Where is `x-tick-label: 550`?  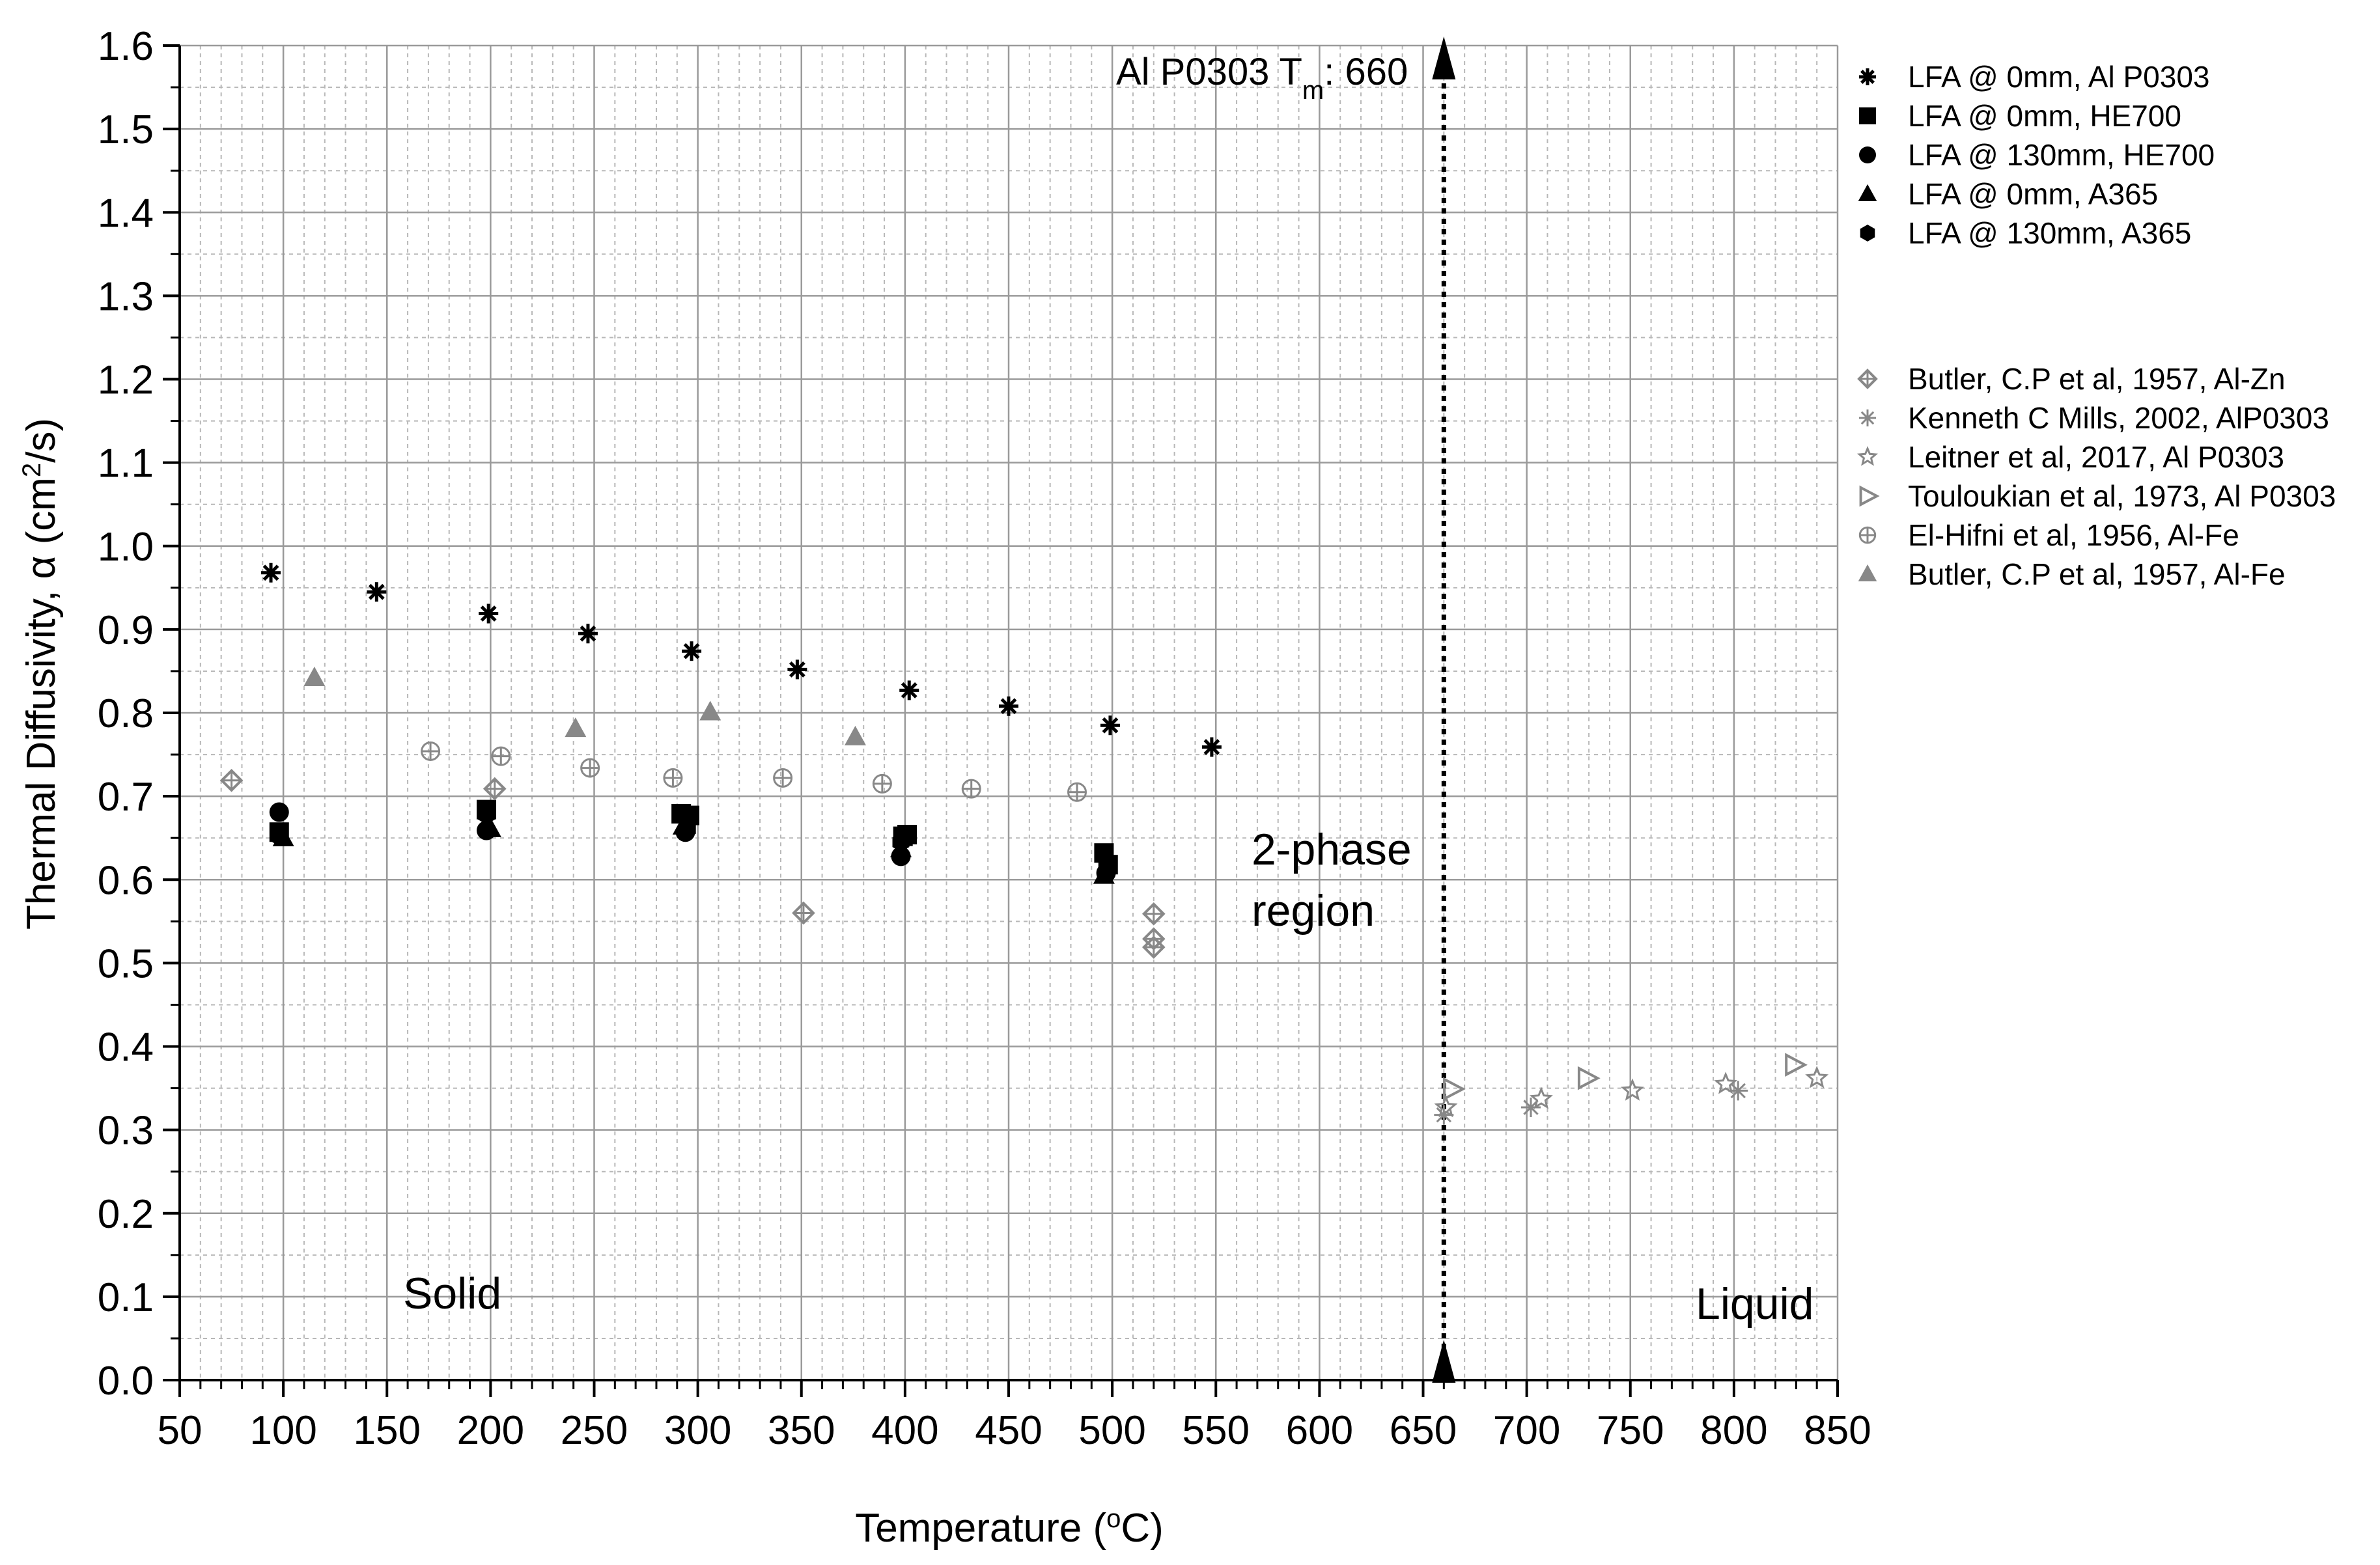
x-tick-label: 550 is located at coordinates (1217, 1430).